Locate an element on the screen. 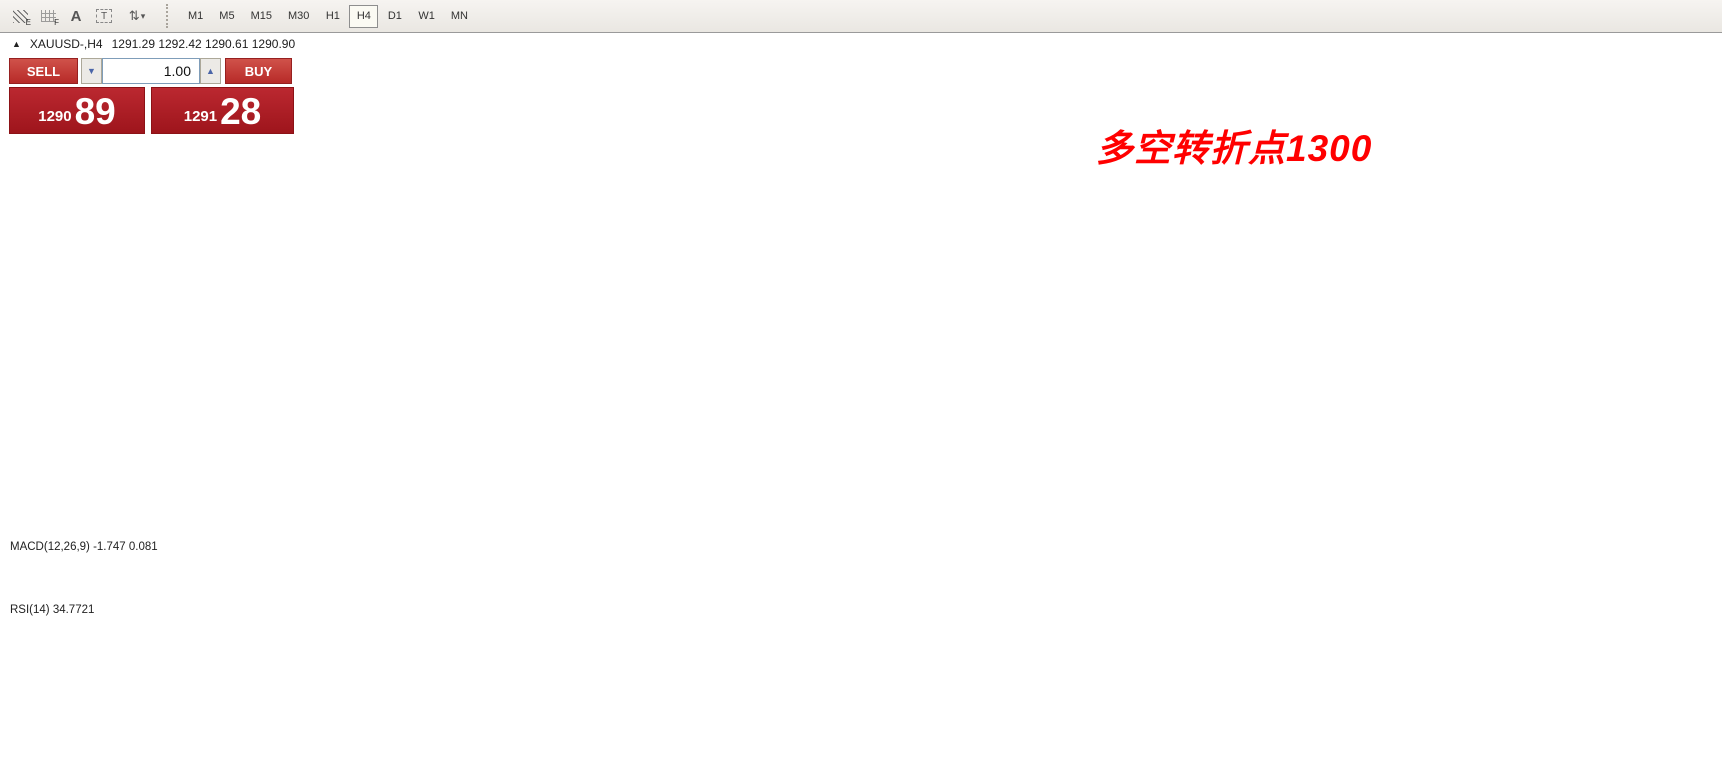  text-label-tool-button: A is located at coordinates (76, 16).